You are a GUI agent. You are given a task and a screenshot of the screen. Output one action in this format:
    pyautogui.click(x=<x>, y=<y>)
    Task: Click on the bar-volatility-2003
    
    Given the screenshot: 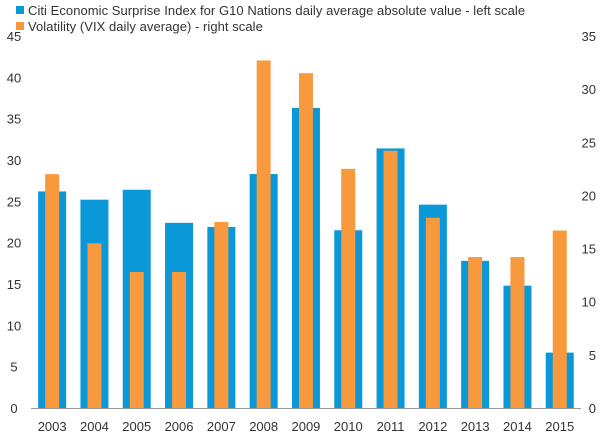 What is the action you would take?
    pyautogui.click(x=52, y=291)
    